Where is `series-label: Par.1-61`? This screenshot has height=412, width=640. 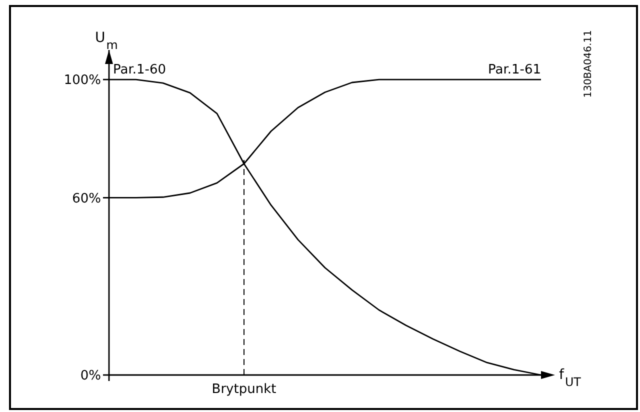
series-label: Par.1-61 is located at coordinates (514, 70).